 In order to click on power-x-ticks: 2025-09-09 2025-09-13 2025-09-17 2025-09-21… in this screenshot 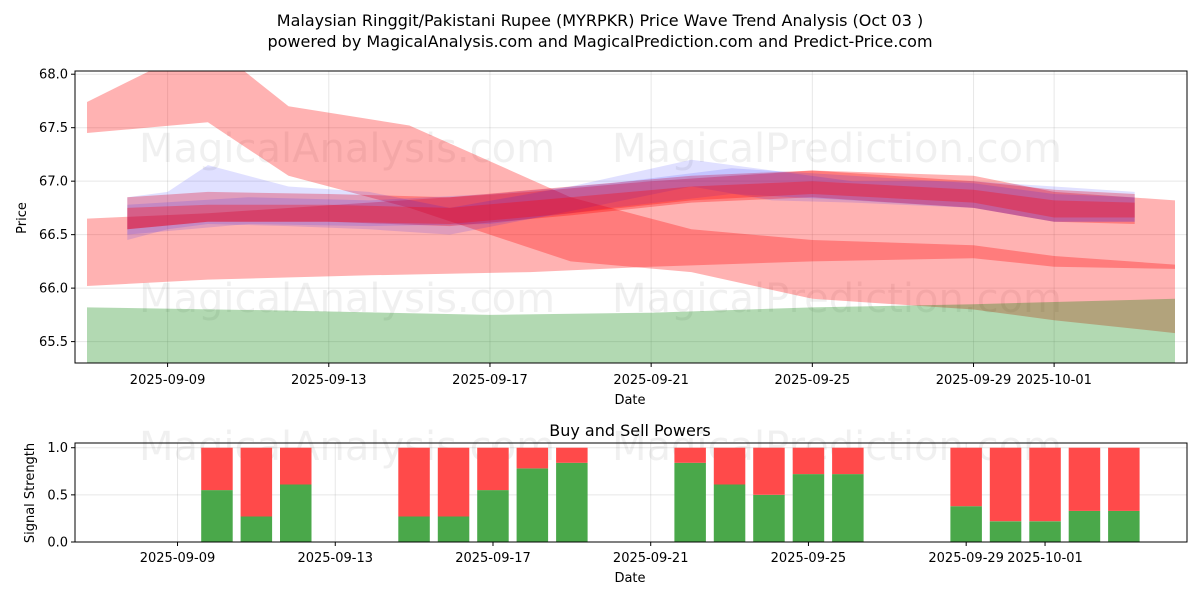, I will do `click(611, 554)`.